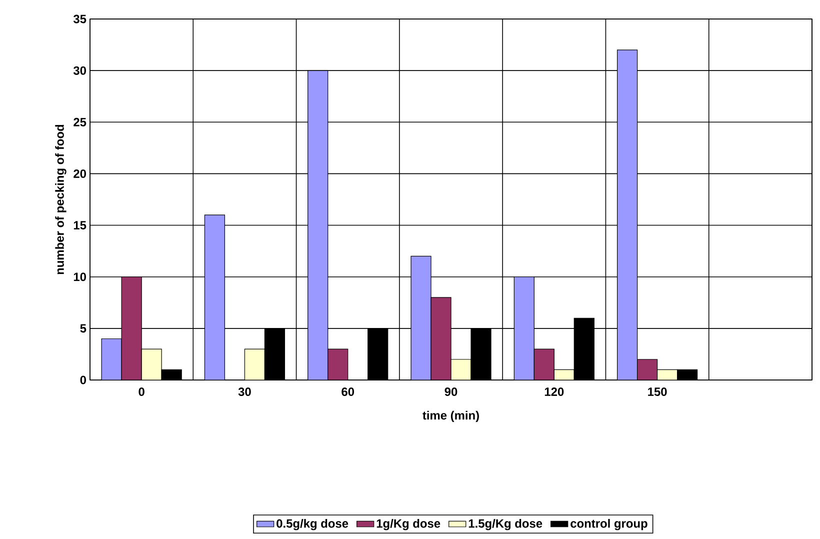 The height and width of the screenshot is (539, 820). Describe the element at coordinates (312, 524) in the screenshot. I see `legend-label: 0.5g/kg dose` at that location.